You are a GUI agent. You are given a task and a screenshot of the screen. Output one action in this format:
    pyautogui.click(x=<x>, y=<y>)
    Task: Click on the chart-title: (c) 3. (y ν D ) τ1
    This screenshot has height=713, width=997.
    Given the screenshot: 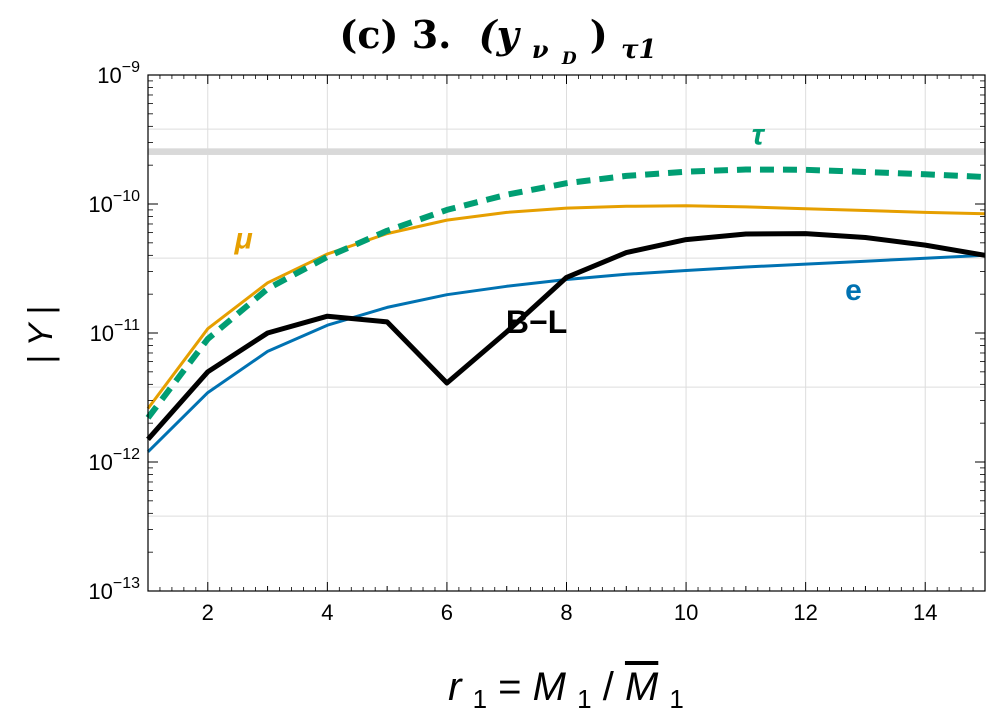 What is the action you would take?
    pyautogui.click(x=497, y=42)
    